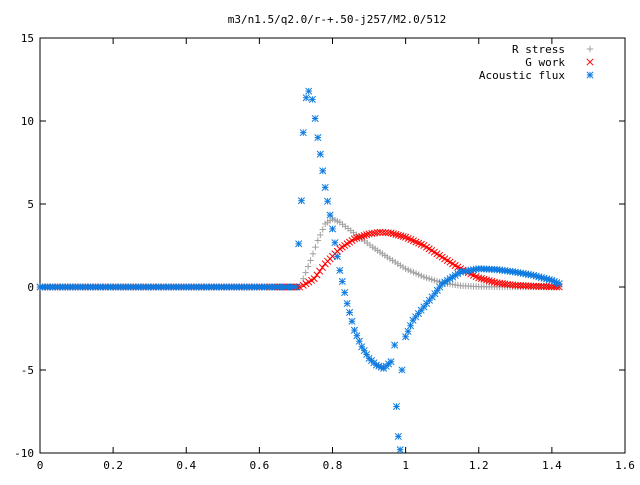 This screenshot has height=485, width=640. I want to click on legend-label: G work, so click(545, 62).